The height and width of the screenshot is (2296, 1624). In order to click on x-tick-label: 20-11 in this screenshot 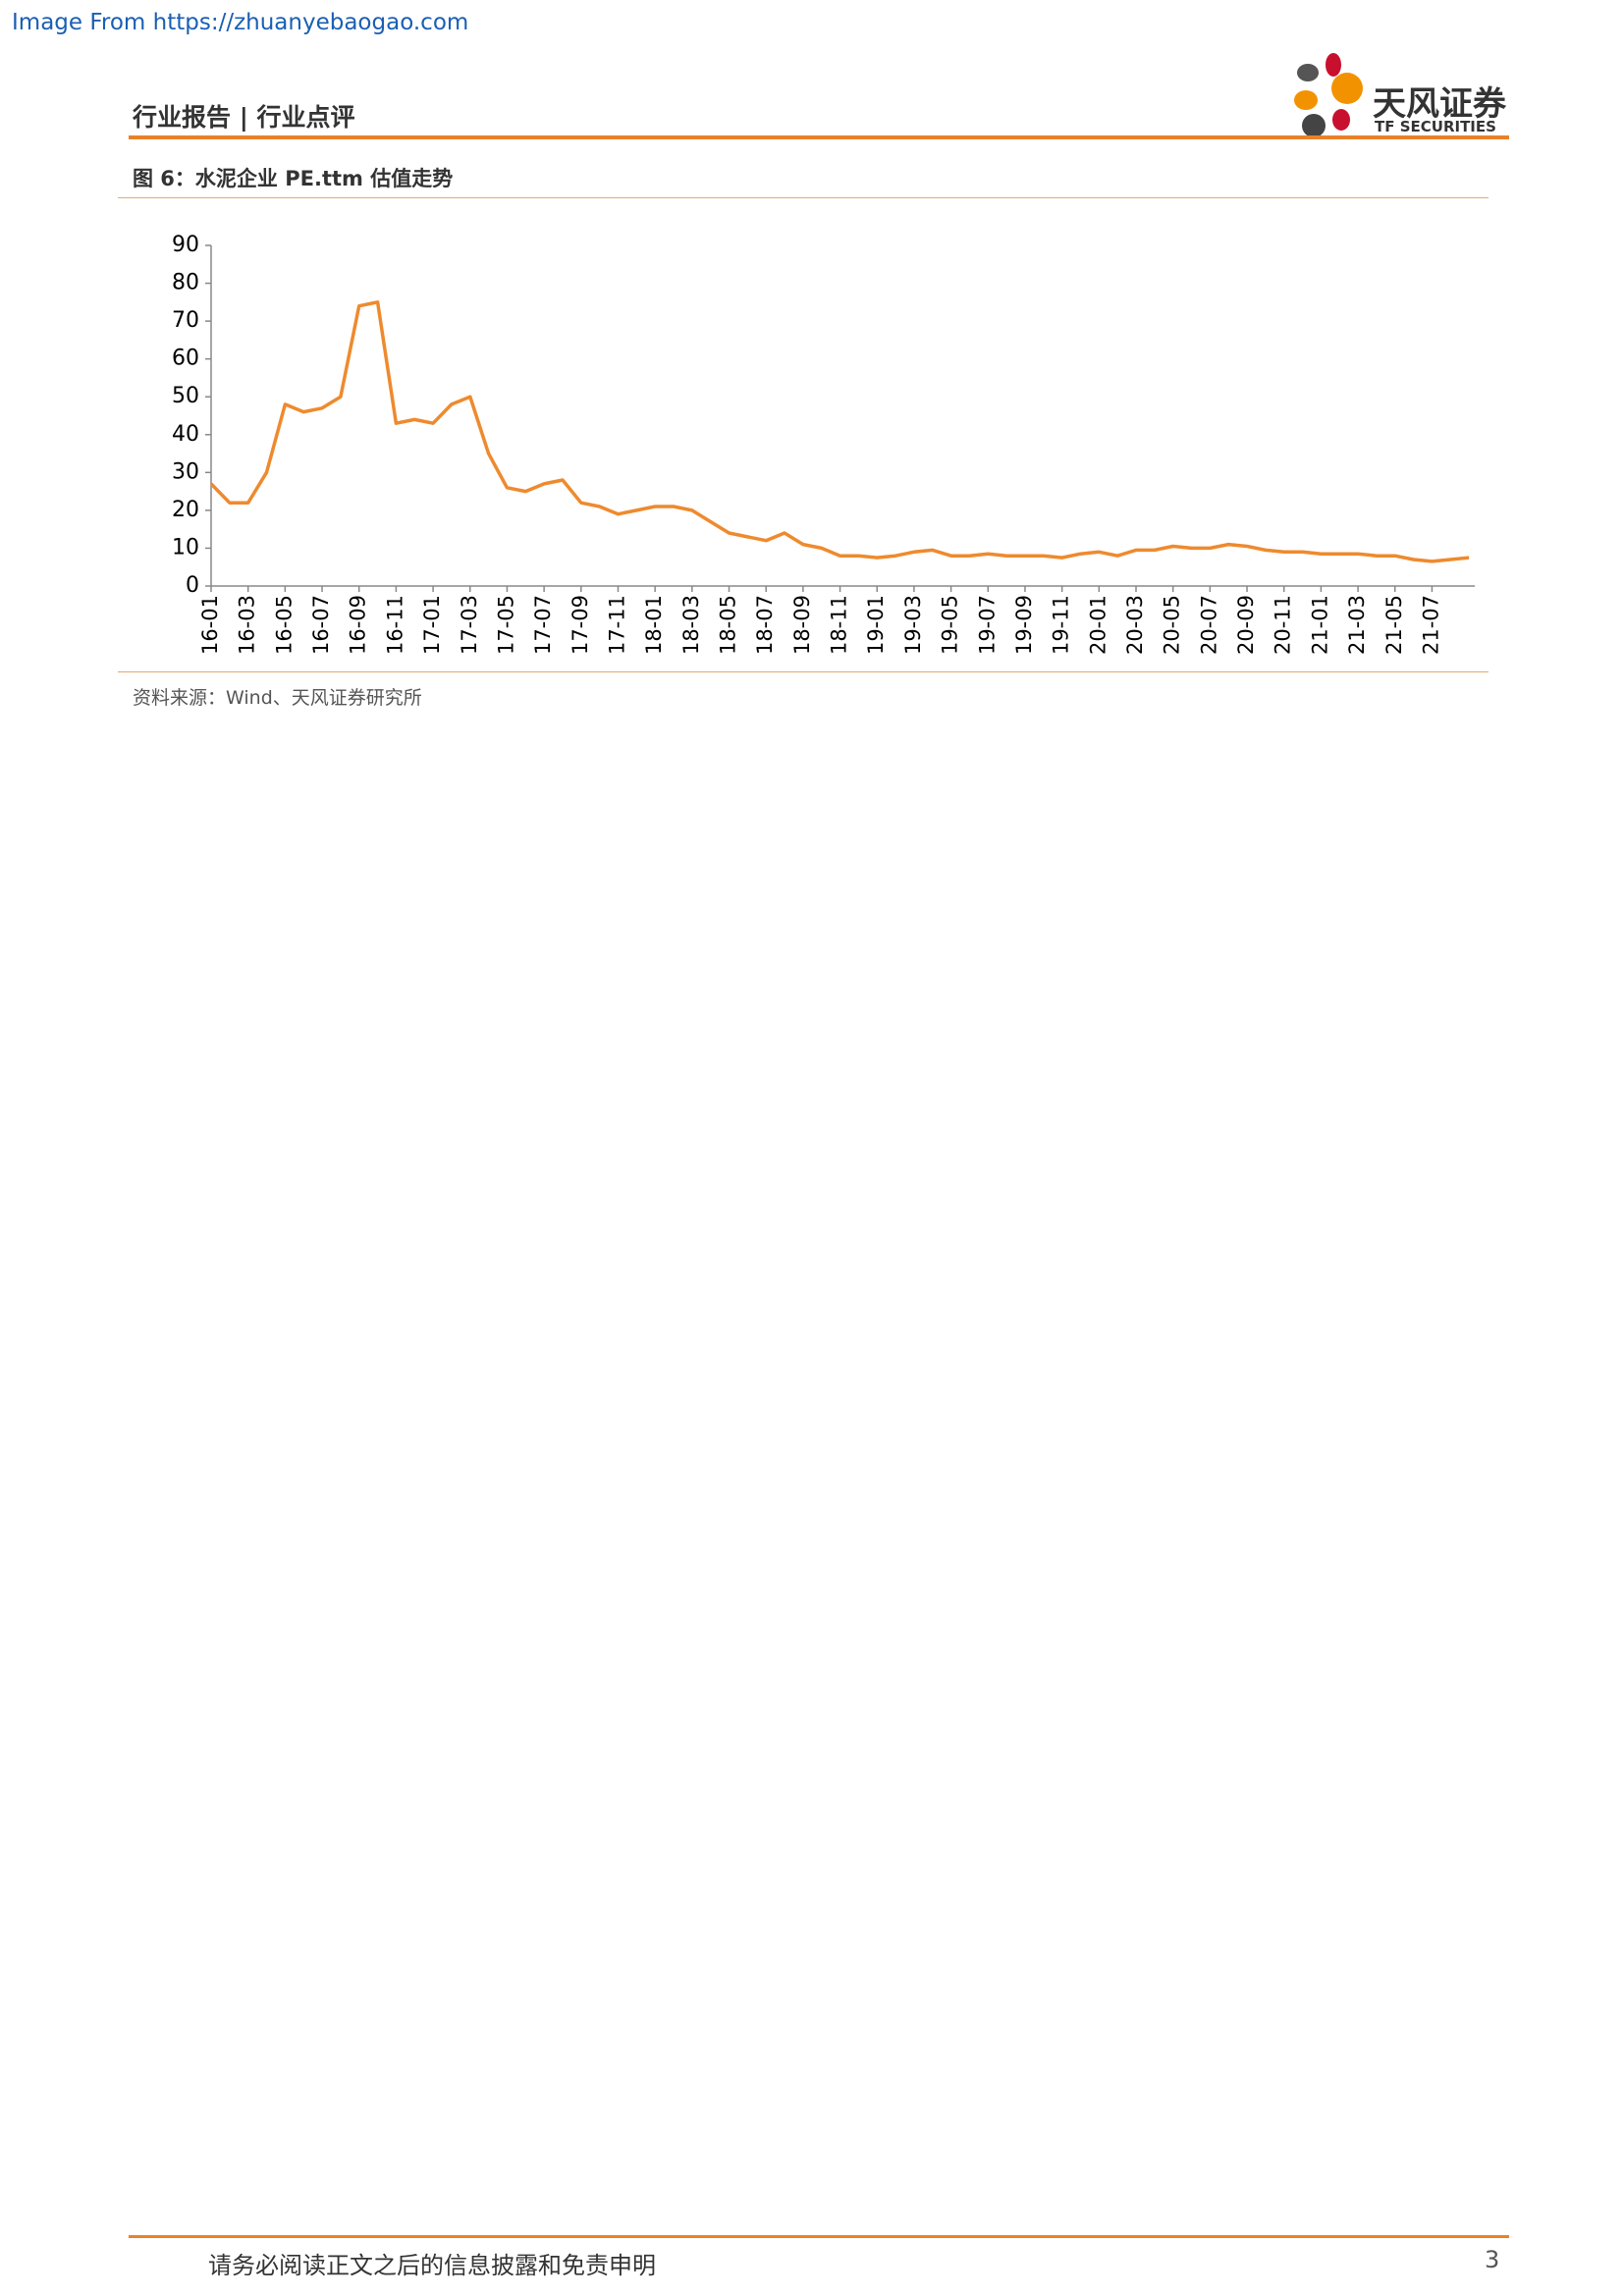, I will do `click(1283, 625)`.